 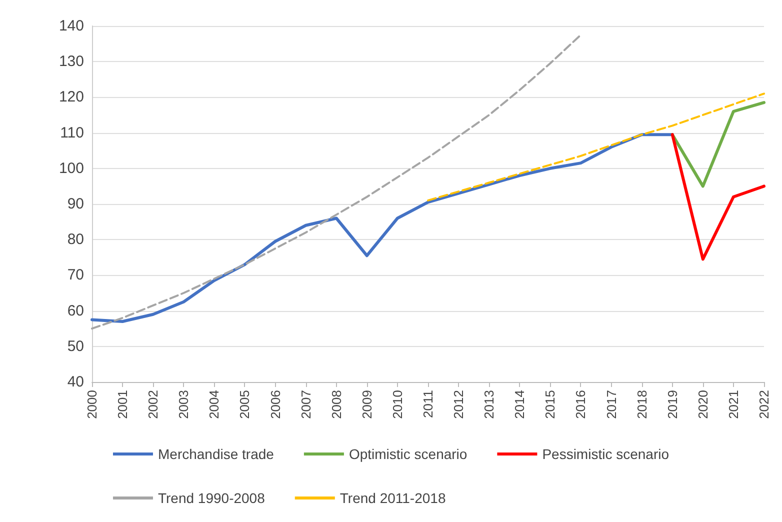 What do you see at coordinates (184, 404) in the screenshot?
I see `x-tick-label: 2003` at bounding box center [184, 404].